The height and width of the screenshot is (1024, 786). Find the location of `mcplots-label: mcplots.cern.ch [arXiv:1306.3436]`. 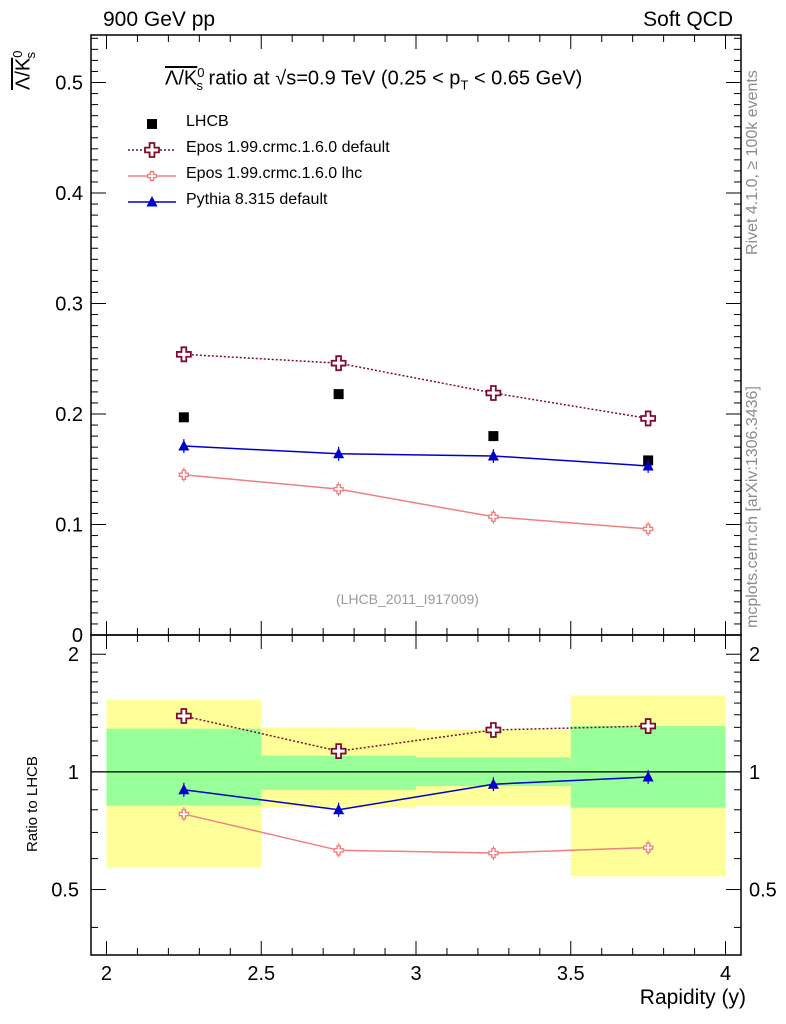

mcplots-label: mcplots.cern.ch [arXiv:1306.3436] is located at coordinates (752, 507).